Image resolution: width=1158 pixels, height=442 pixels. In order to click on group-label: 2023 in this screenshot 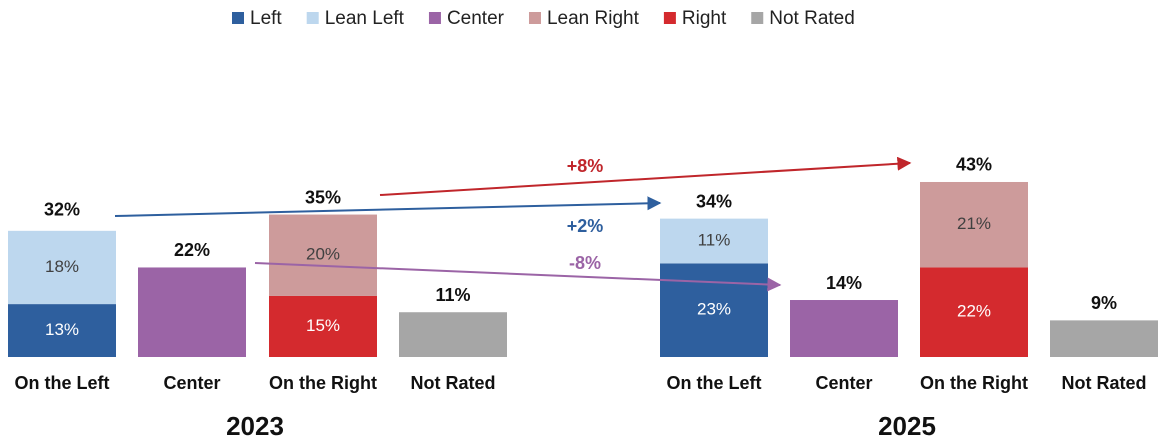, I will do `click(255, 426)`.